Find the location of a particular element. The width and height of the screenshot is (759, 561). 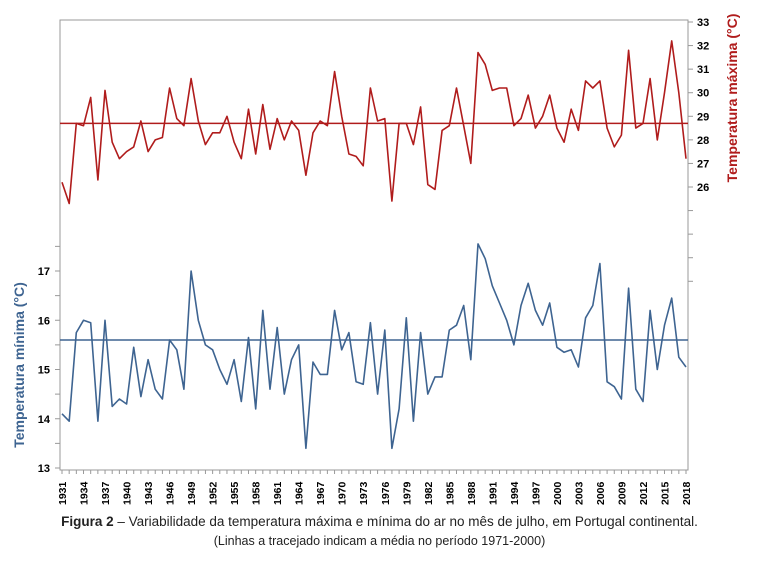

x-tick-label: 1985 is located at coordinates (450, 493).